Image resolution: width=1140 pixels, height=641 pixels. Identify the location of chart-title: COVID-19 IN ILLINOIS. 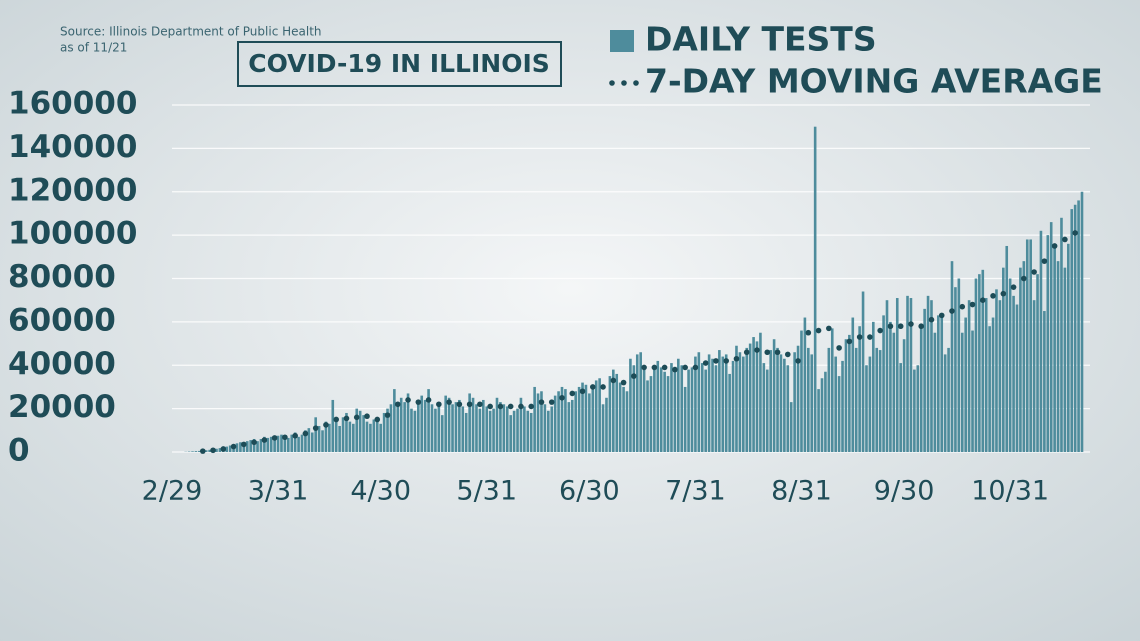
(399, 63).